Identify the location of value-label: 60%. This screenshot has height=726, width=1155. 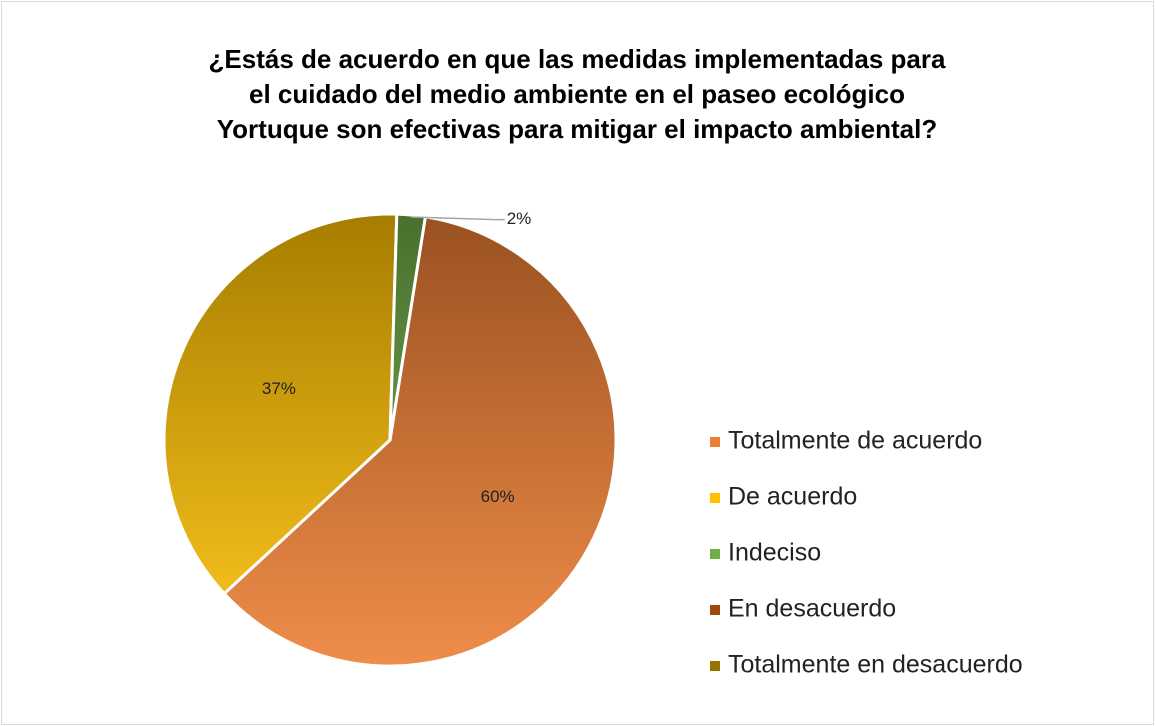
(498, 496).